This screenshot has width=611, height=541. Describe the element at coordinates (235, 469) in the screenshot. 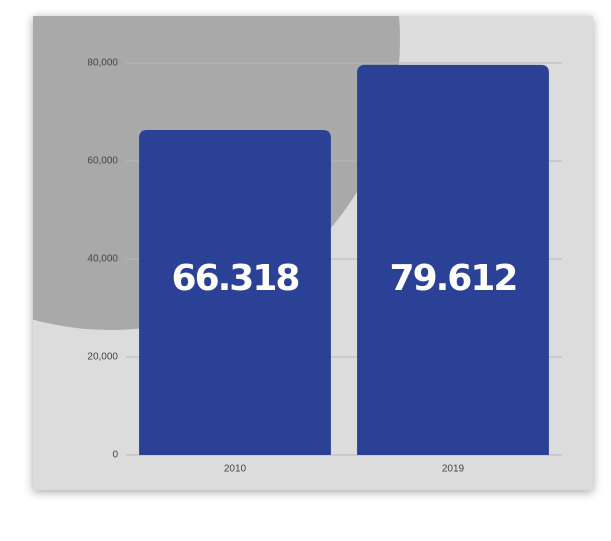

I see `x-tick-label: 2010` at that location.